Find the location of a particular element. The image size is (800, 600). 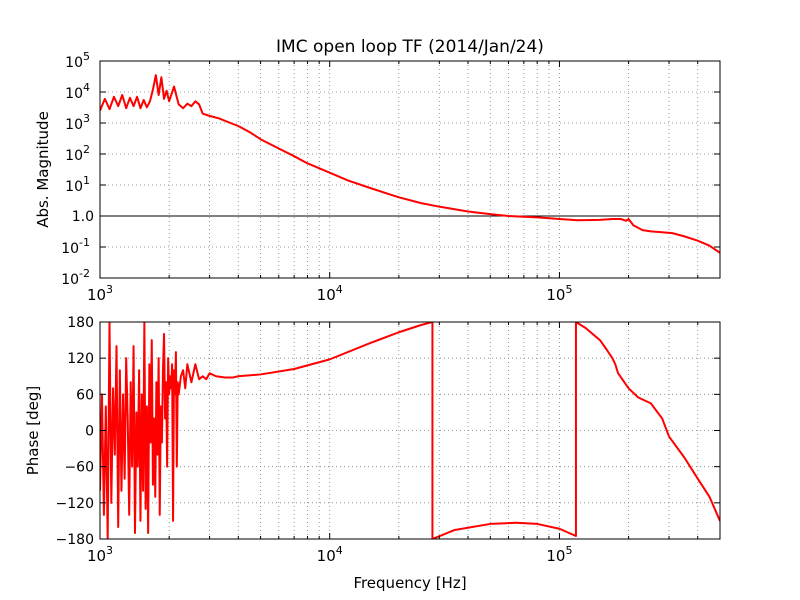

y-tick-label: 101 is located at coordinates (77, 184).